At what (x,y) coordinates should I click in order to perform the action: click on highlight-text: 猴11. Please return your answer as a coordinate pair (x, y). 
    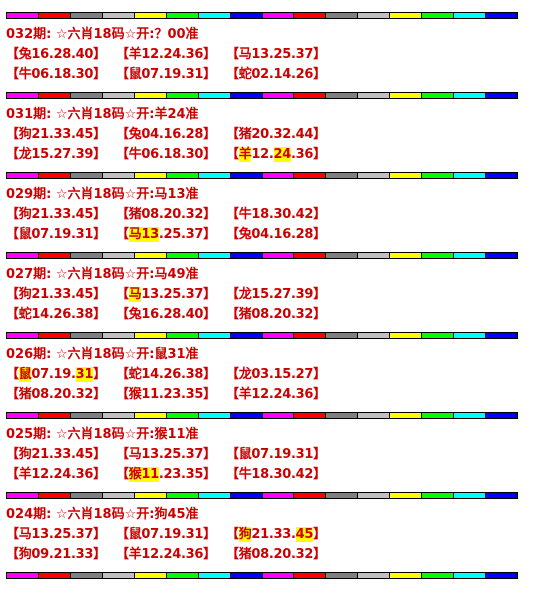
    Looking at the image, I should click on (143, 474).